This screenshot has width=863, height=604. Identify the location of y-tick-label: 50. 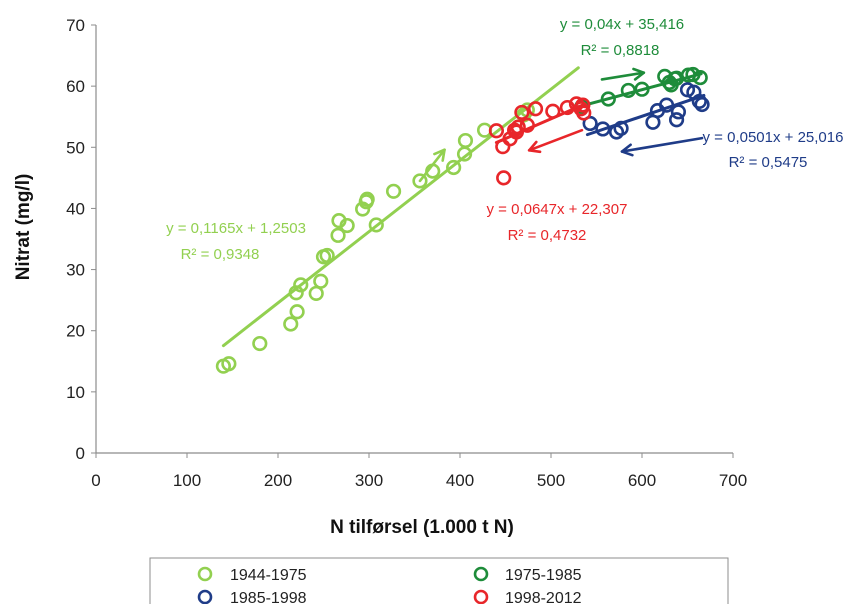
(75, 147).